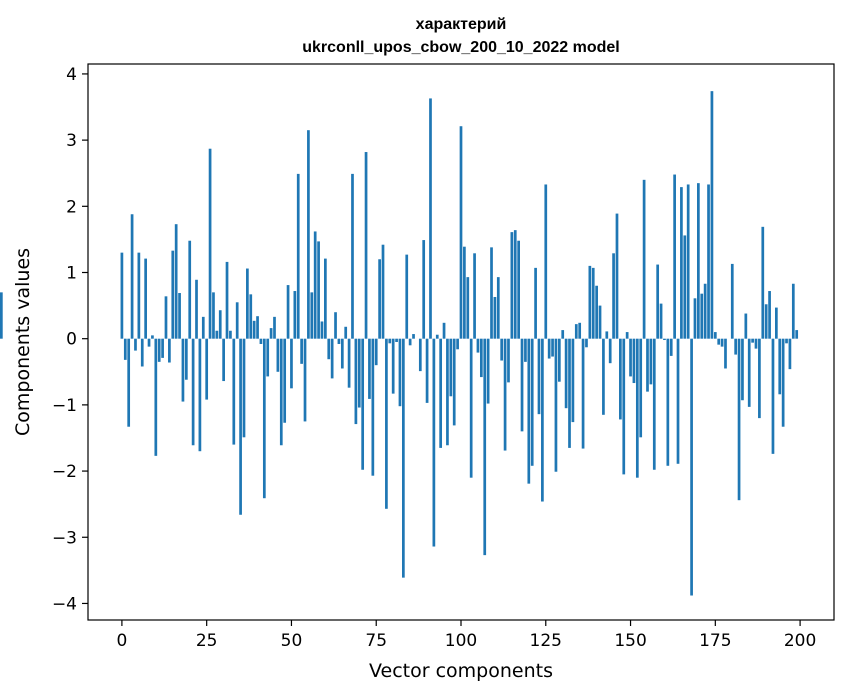 This screenshot has height=696, width=847. What do you see at coordinates (71, 141) in the screenshot?
I see `y-tick-label: 3` at bounding box center [71, 141].